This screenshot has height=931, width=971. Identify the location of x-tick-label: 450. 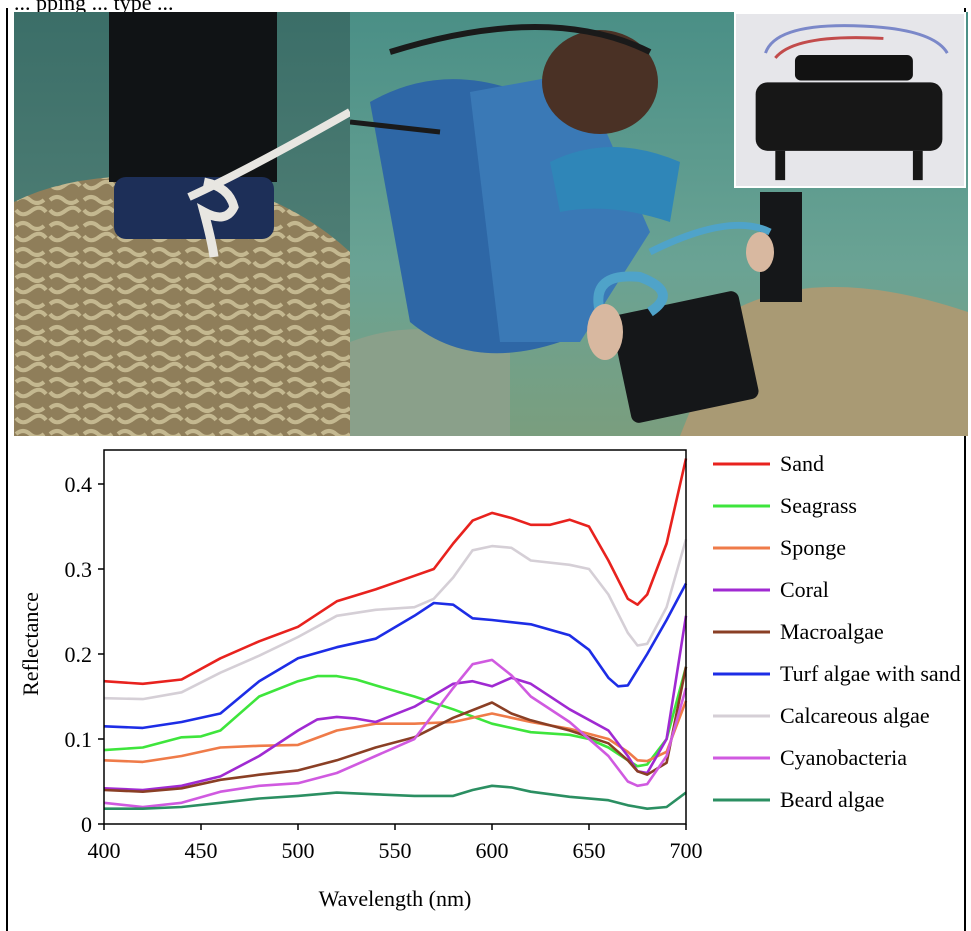
(201, 850).